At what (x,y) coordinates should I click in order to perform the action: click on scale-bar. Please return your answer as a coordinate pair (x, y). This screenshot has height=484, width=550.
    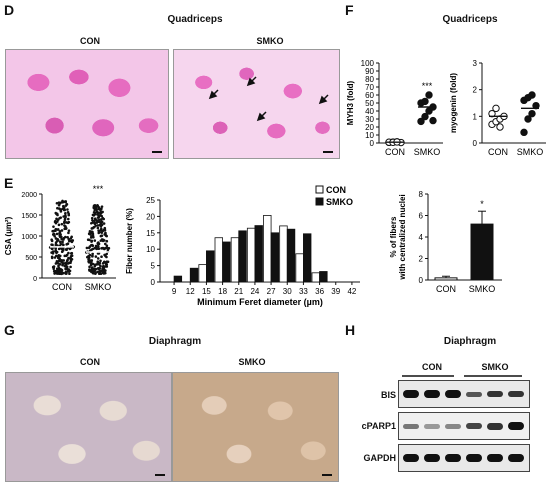
    Looking at the image, I should click on (328, 152).